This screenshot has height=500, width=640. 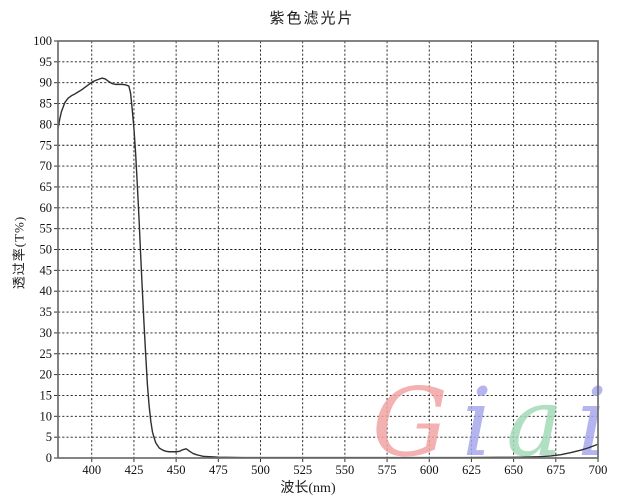 I want to click on y-tick-label: 5, so click(x=49, y=437).